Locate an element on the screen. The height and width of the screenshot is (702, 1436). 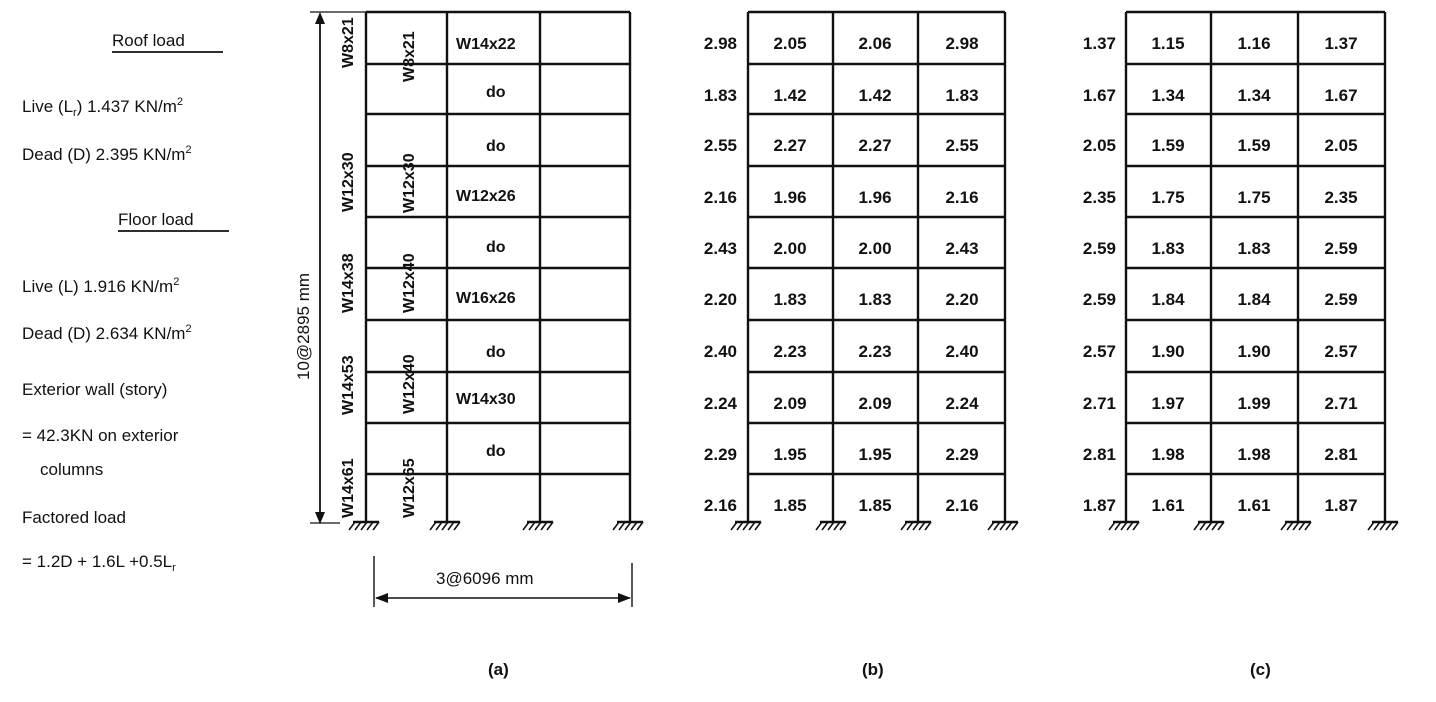
interior-column-value: 1.42 is located at coordinates (874, 95).